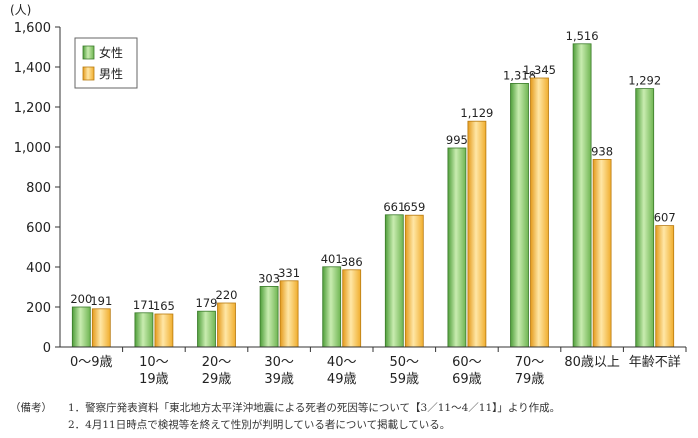  Describe the element at coordinates (394, 207) in the screenshot. I see `data-label-female: 661` at that location.